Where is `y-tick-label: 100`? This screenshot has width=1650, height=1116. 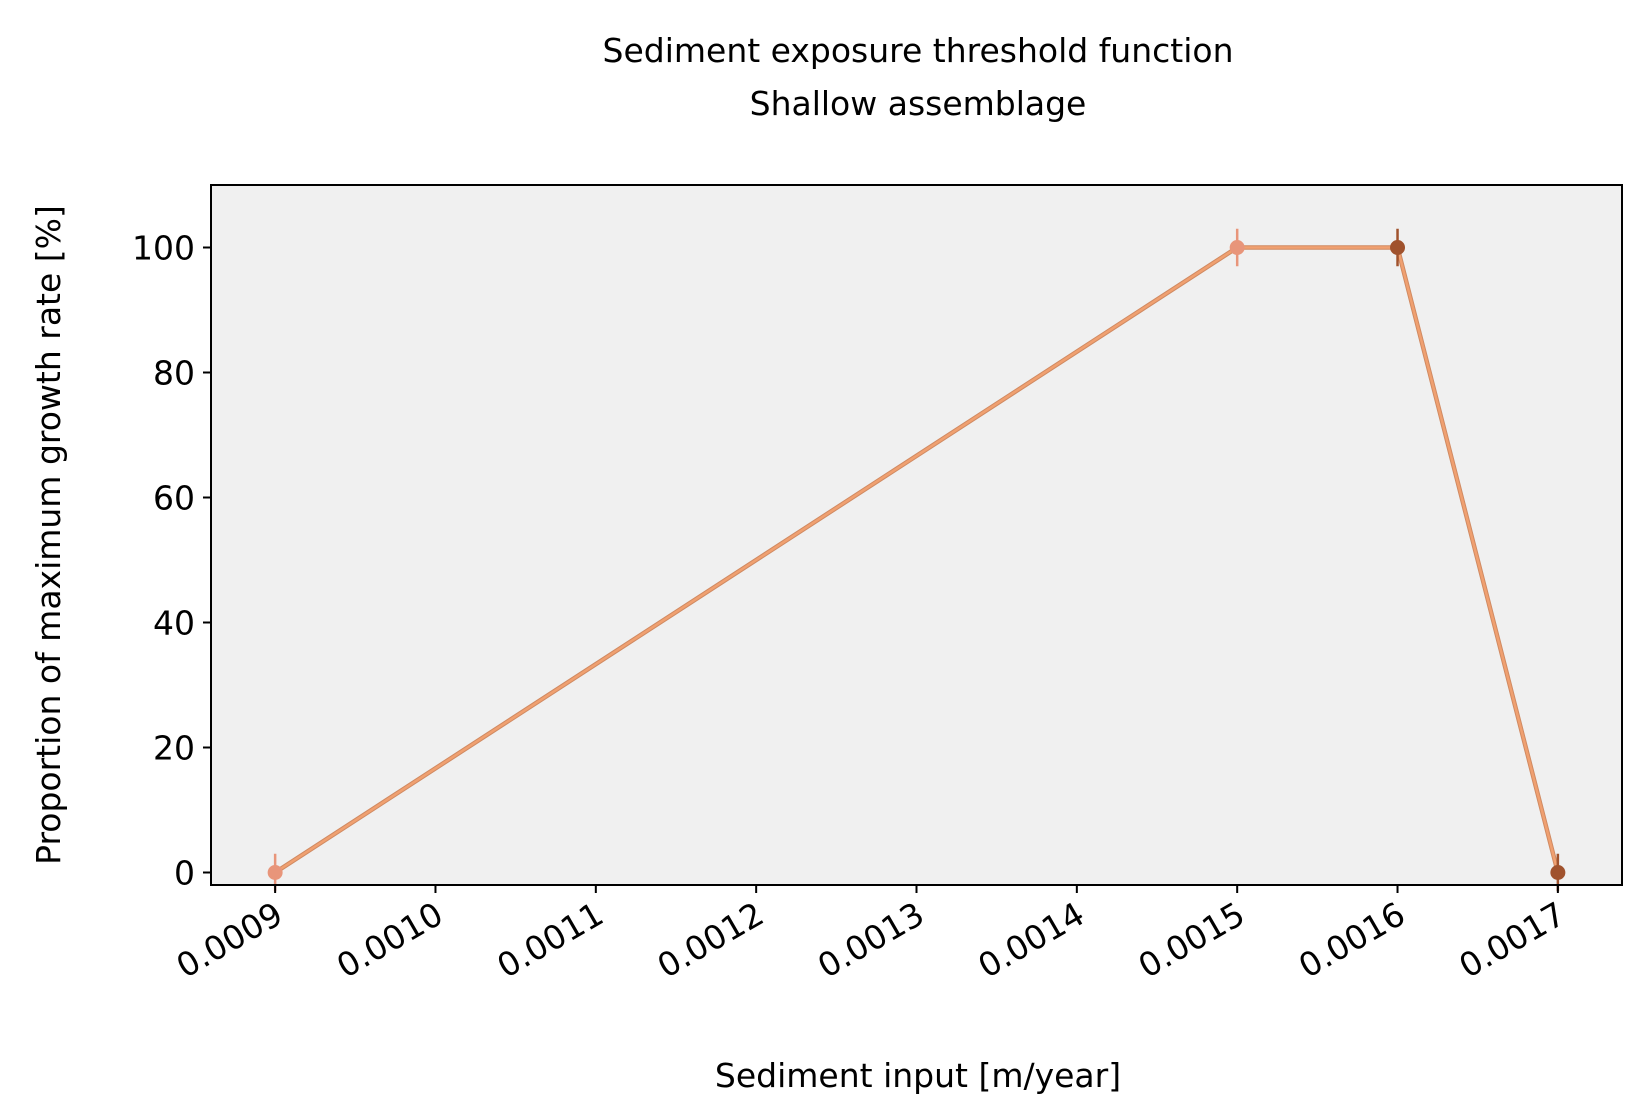 y-tick-label: 100 is located at coordinates (163, 248).